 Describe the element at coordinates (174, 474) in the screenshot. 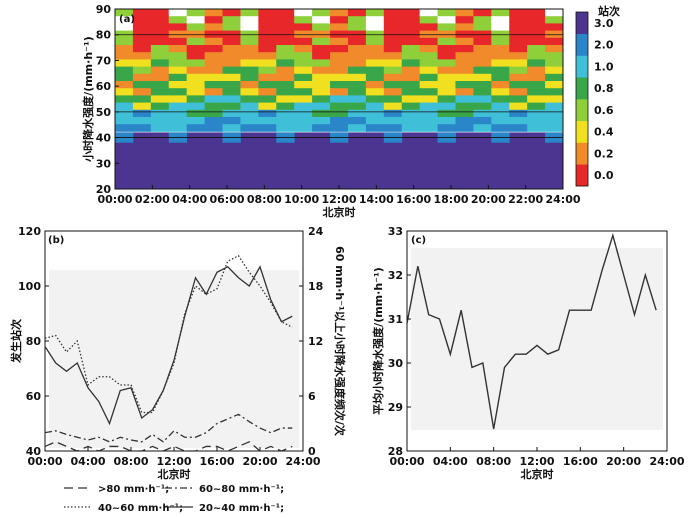

I see `x-axis-label: 北京时` at that location.